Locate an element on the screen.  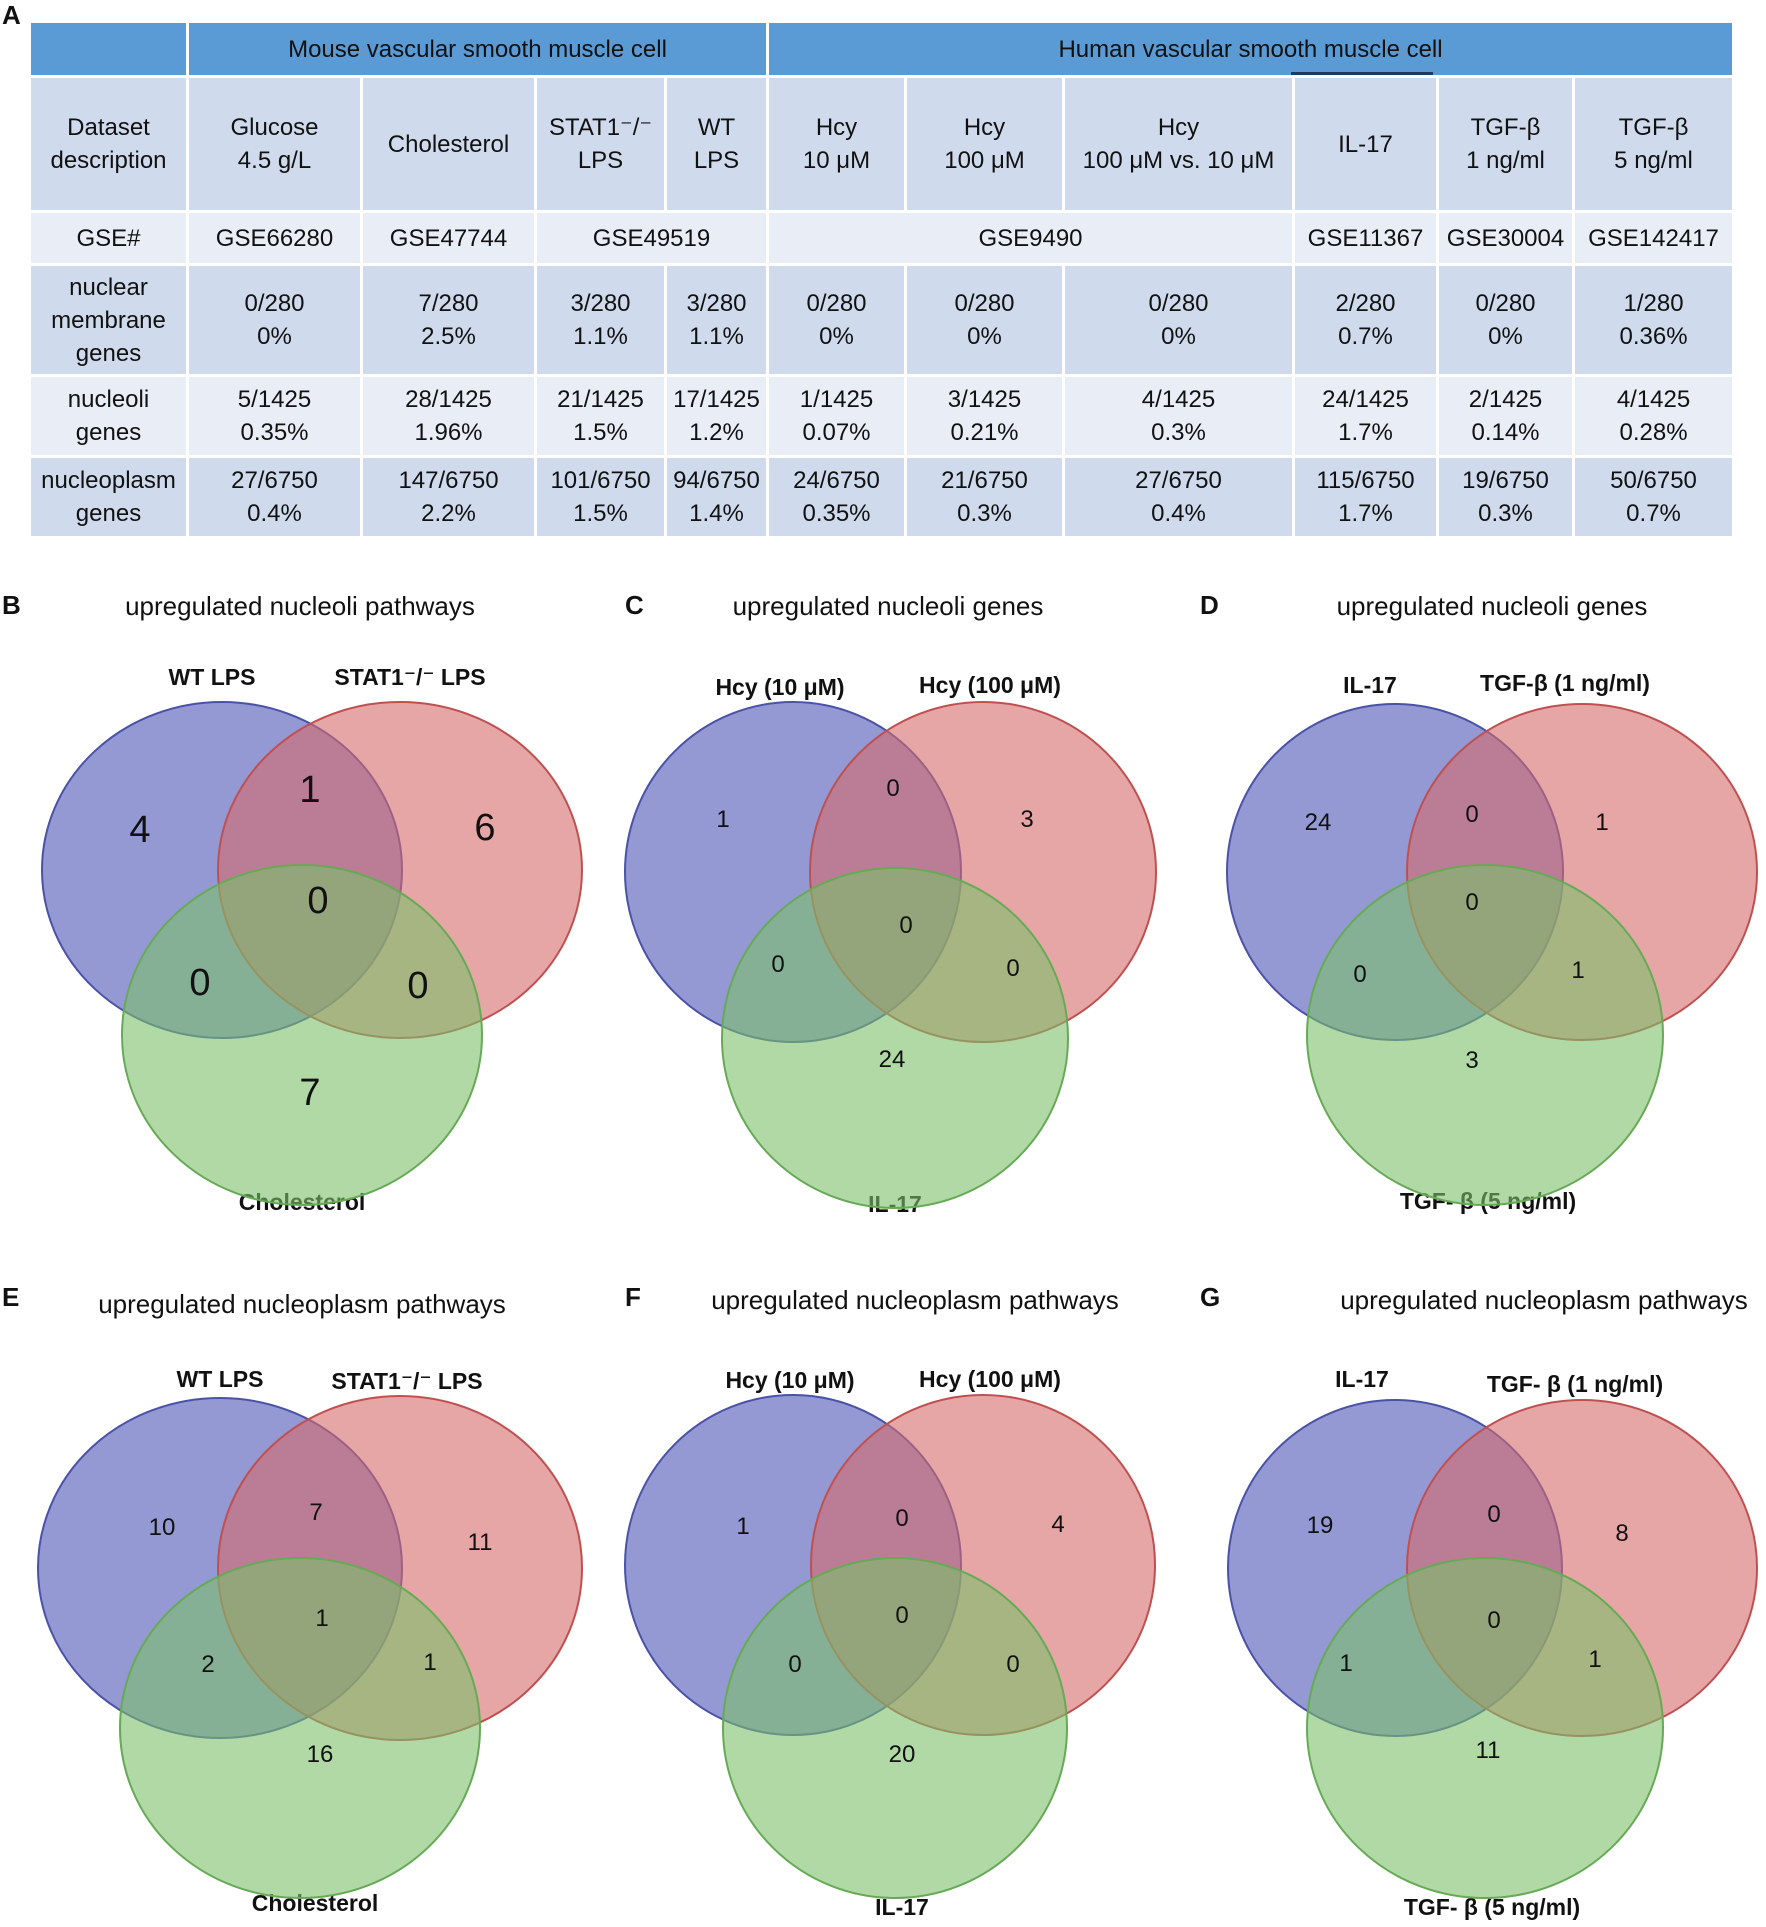
count-b-only: 11 is located at coordinates (480, 1542).